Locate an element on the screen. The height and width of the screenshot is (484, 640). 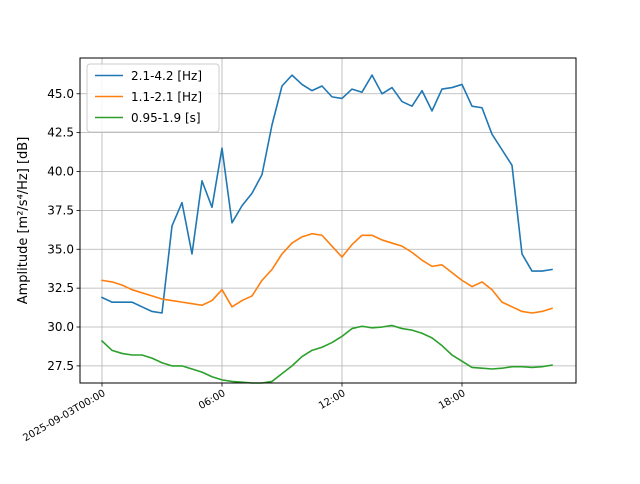
y-tick-label: 27.5 is located at coordinates (60, 366).